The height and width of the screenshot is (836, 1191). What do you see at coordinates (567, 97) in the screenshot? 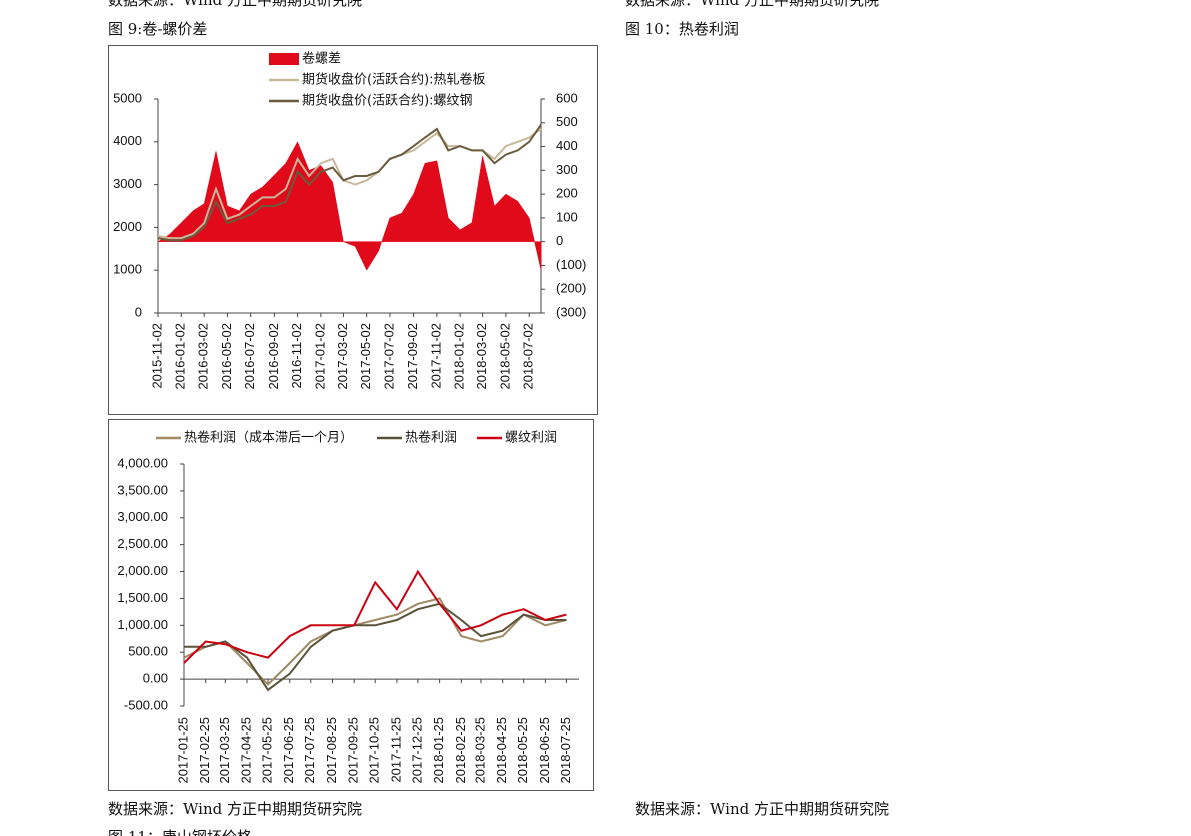
I see `y2-tick-label: 600` at bounding box center [567, 97].